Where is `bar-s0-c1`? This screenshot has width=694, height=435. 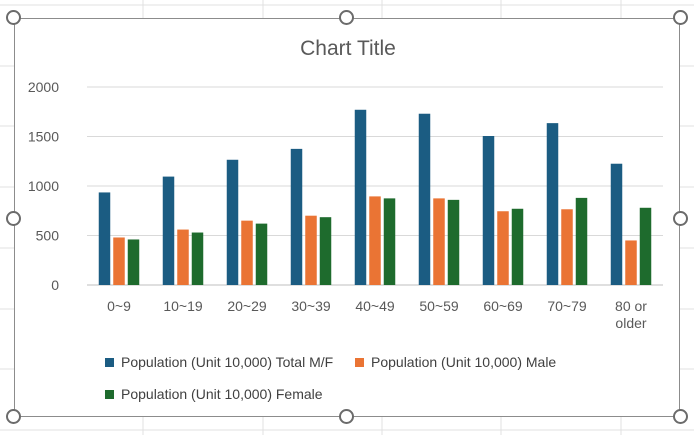
bar-s0-c1 is located at coordinates (168, 230).